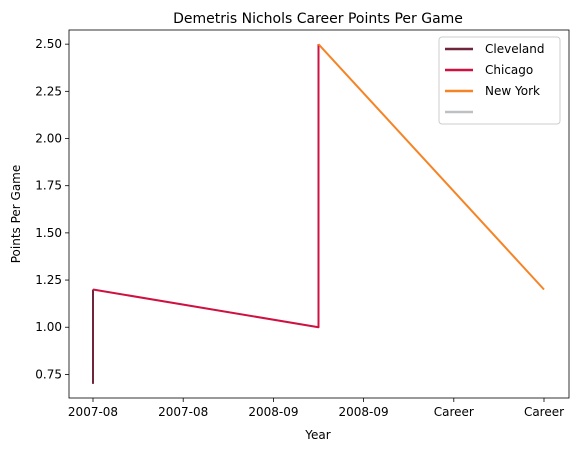 This screenshot has width=579, height=453. Describe the element at coordinates (48, 139) in the screenshot. I see `y-tick-label: 2.00` at that location.